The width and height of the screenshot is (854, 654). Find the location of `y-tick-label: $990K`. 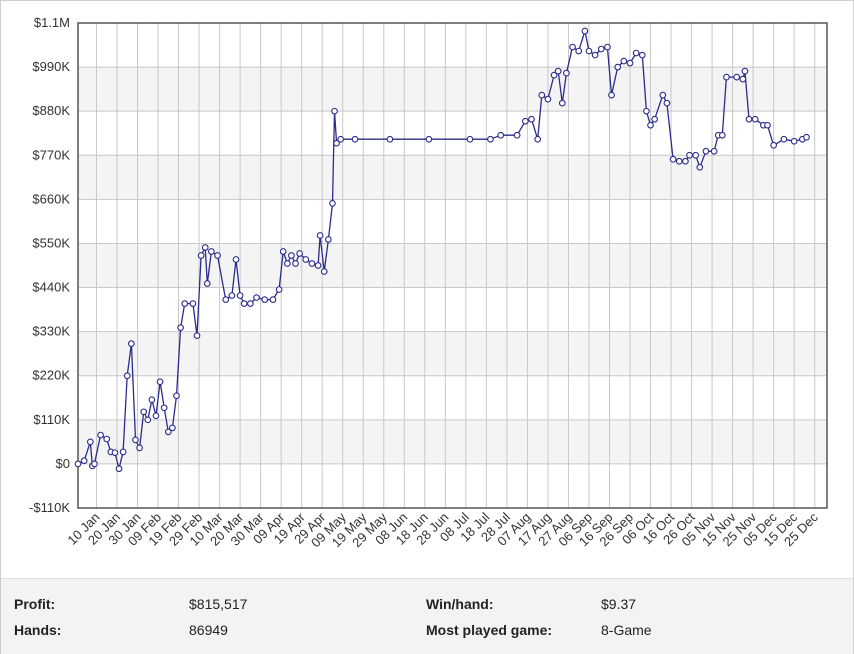

y-tick-label: $990K is located at coordinates (51, 66).